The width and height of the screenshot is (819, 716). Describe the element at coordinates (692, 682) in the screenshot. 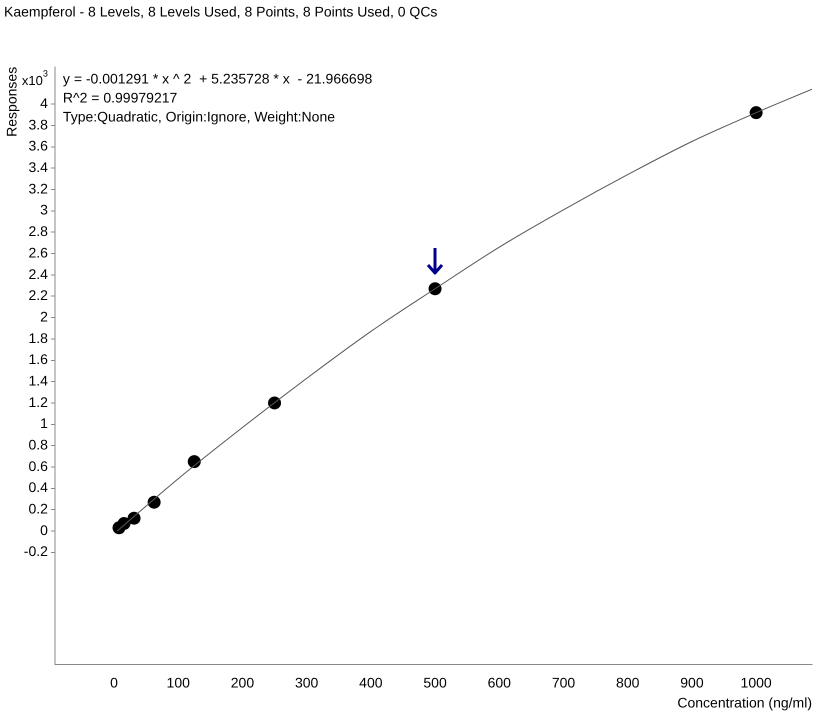

I see `x-tick-label: 900` at that location.